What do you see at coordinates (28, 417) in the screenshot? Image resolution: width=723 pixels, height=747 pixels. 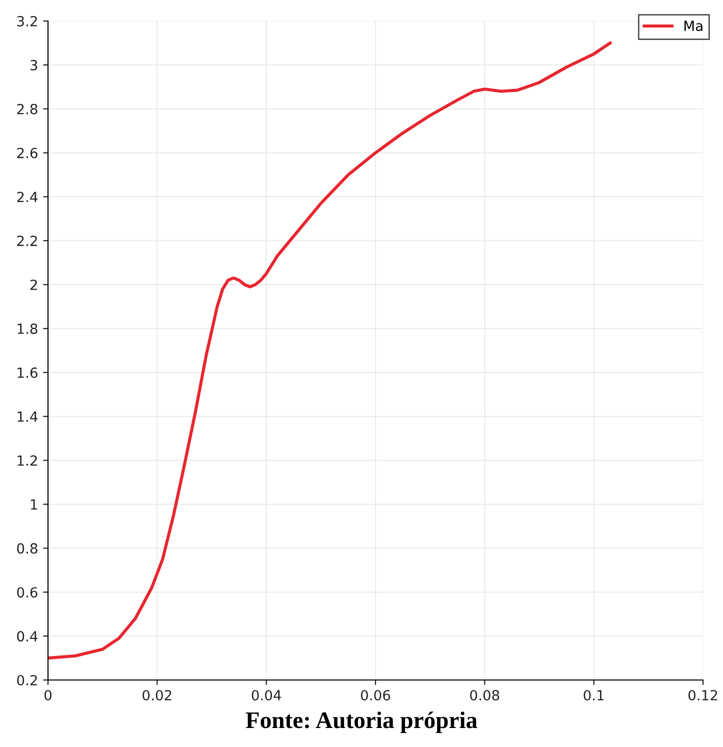 I see `y-tick-label: 1.4` at bounding box center [28, 417].